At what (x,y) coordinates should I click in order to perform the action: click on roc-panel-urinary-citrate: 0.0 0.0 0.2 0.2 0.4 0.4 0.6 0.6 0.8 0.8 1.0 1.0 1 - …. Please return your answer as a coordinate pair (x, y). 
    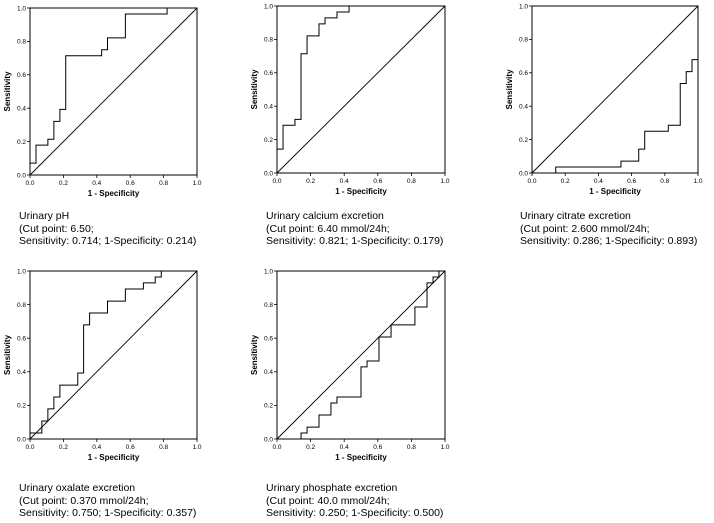
    Looking at the image, I should click on (607, 127).